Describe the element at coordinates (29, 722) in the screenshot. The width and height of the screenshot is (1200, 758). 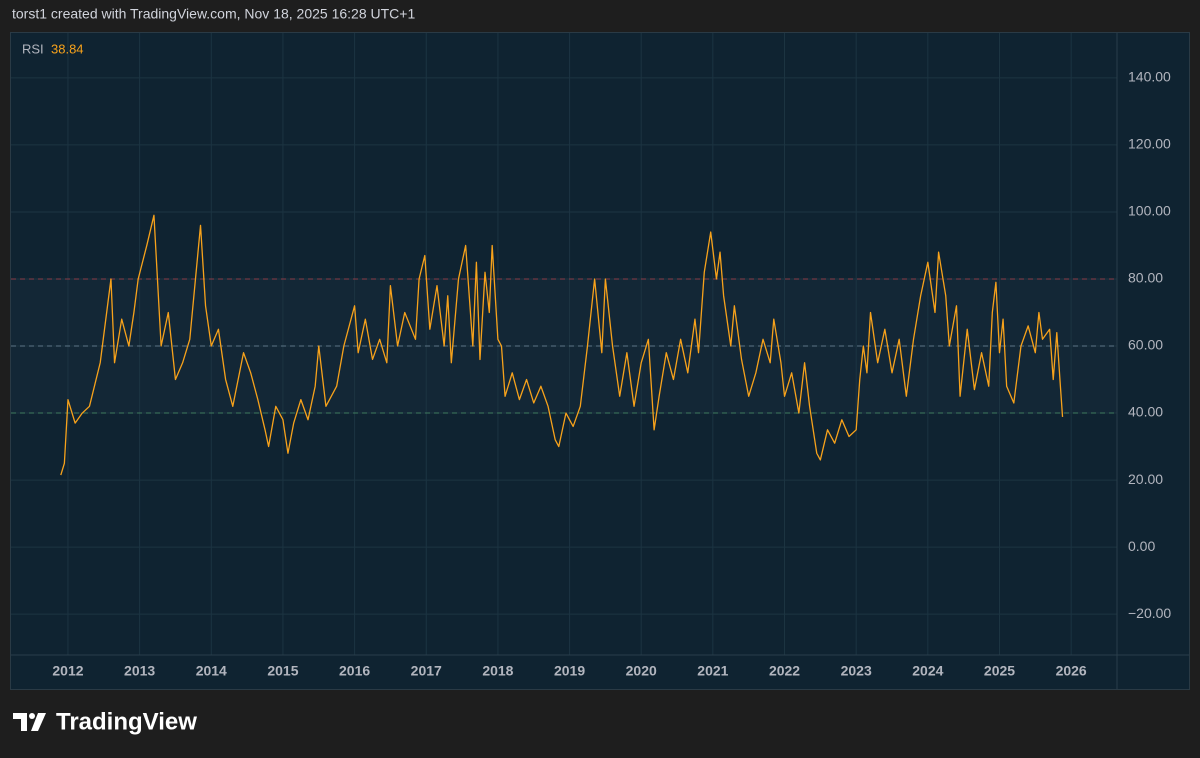
I see `brand-logo` at that location.